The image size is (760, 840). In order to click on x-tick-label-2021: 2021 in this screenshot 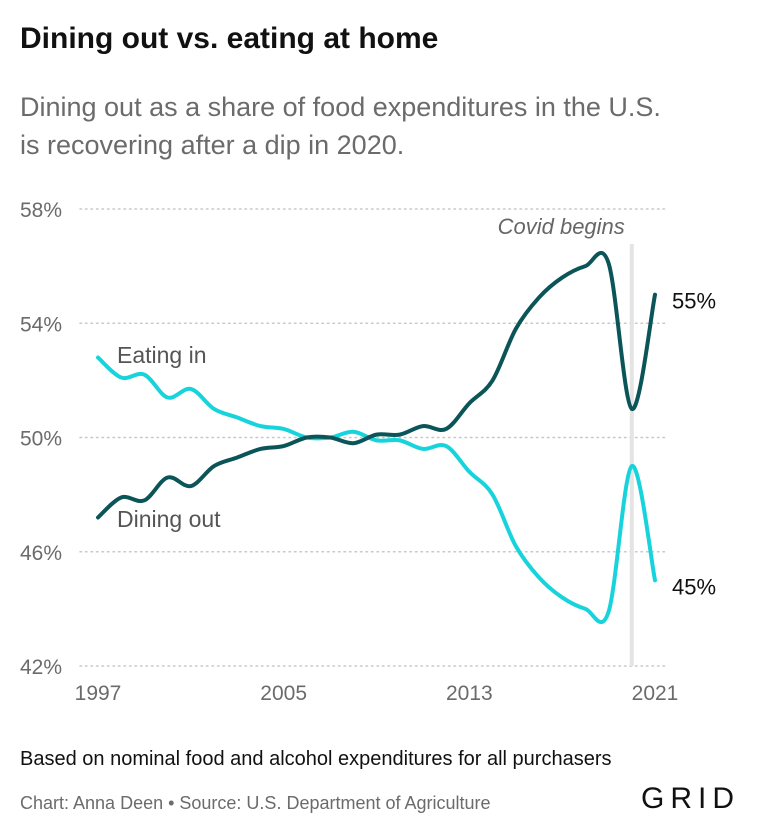, I will do `click(655, 693)`.